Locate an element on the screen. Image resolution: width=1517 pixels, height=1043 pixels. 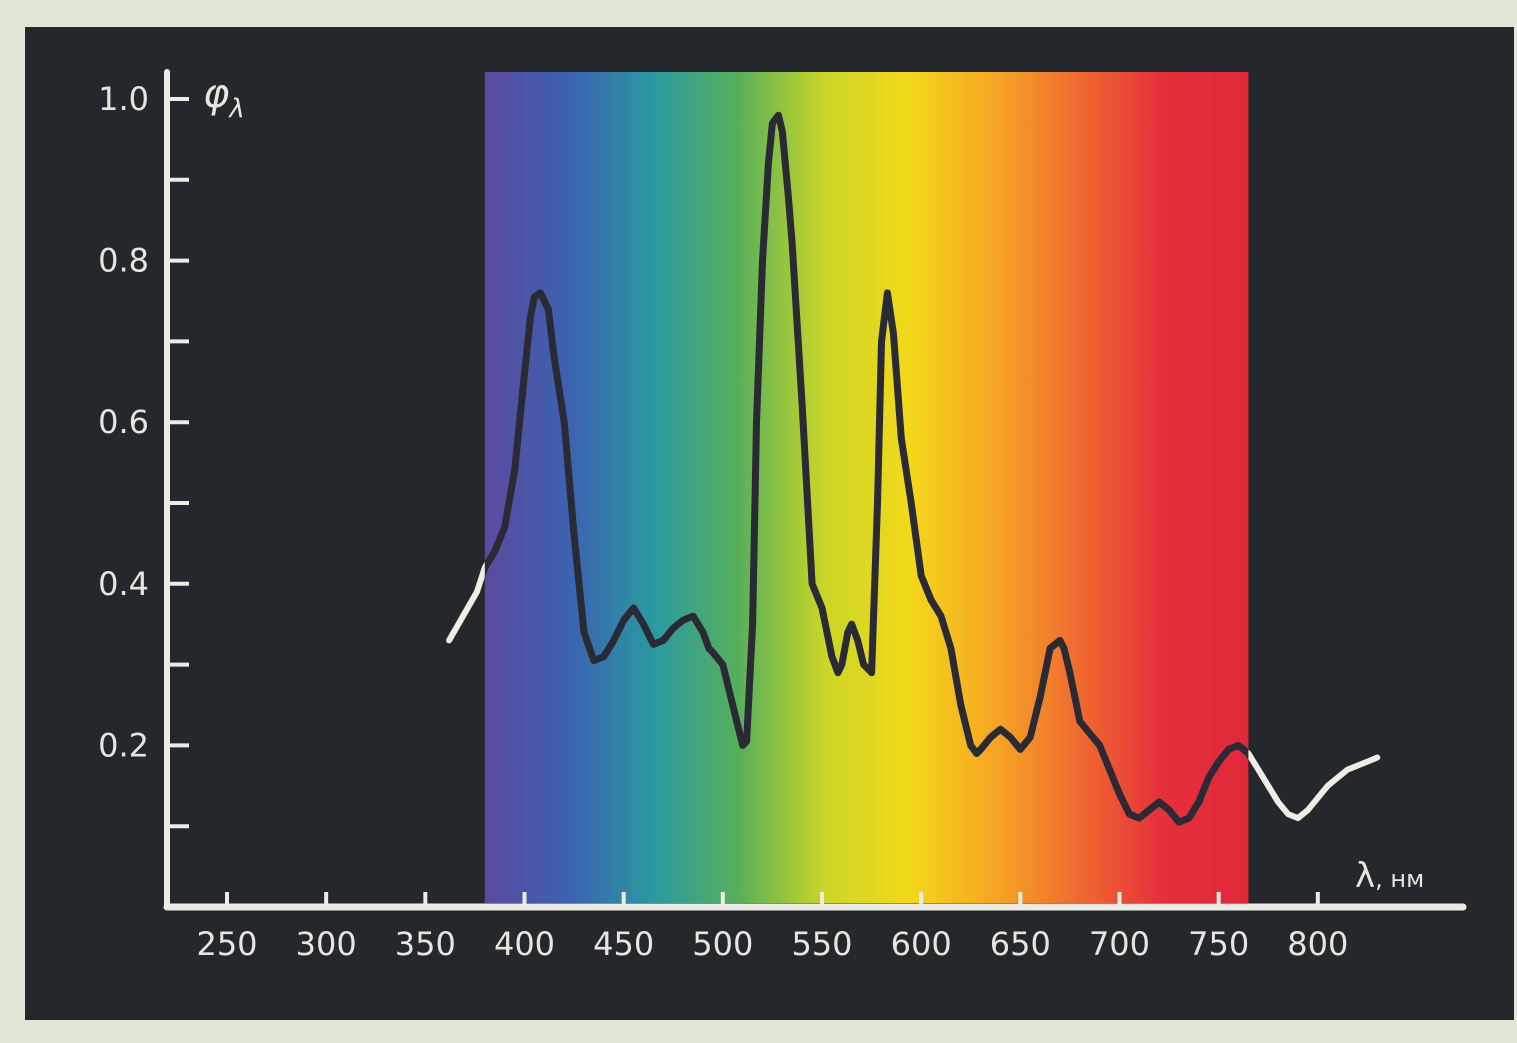
y-tick-label-0.4: 0.4 is located at coordinates (123, 584).